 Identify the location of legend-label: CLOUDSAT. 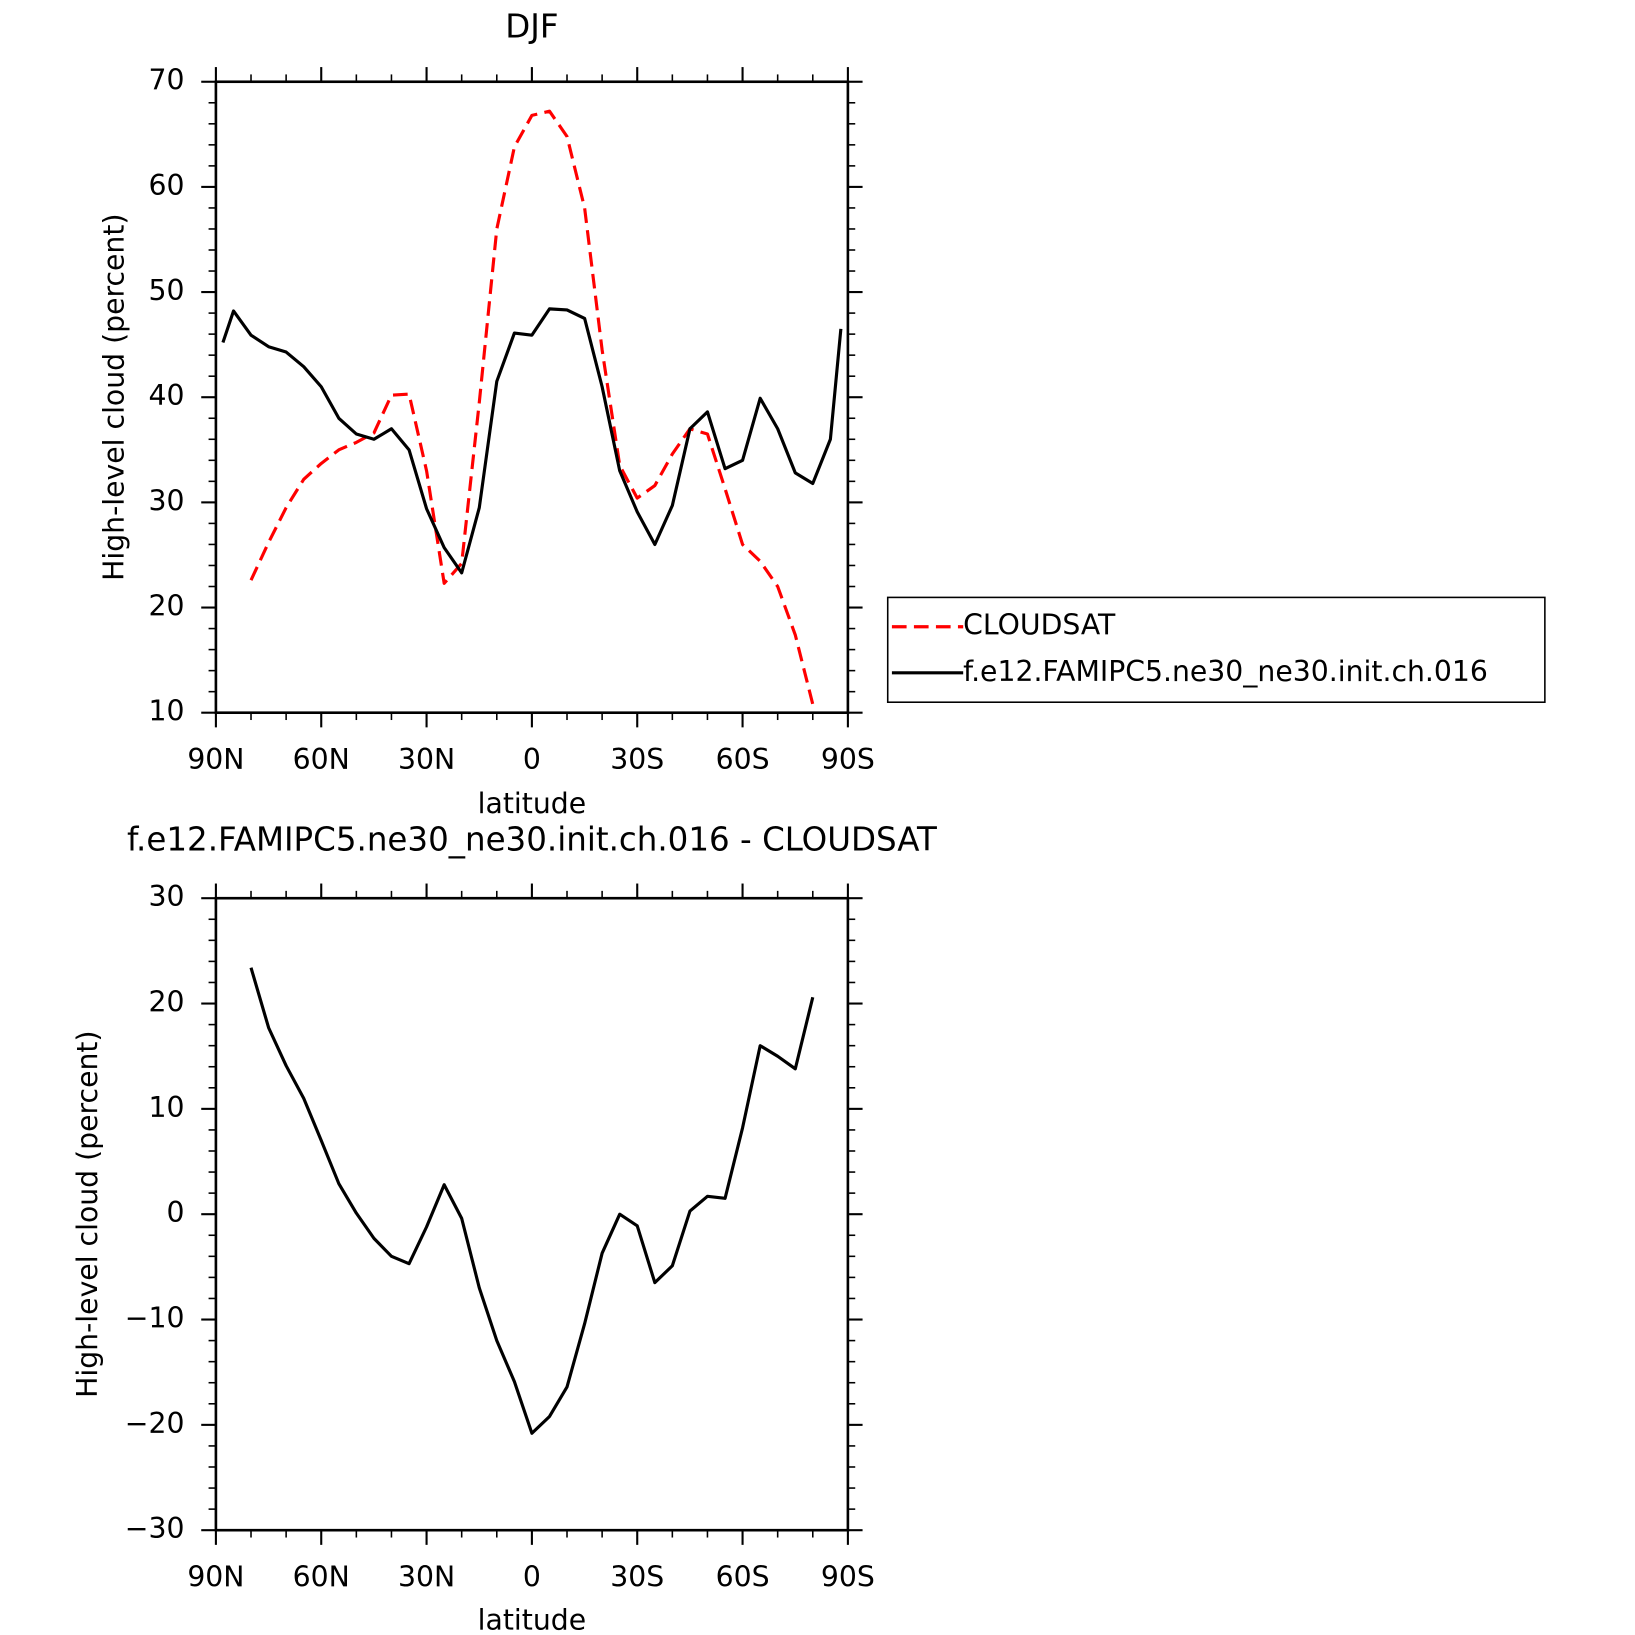
(1039, 625).